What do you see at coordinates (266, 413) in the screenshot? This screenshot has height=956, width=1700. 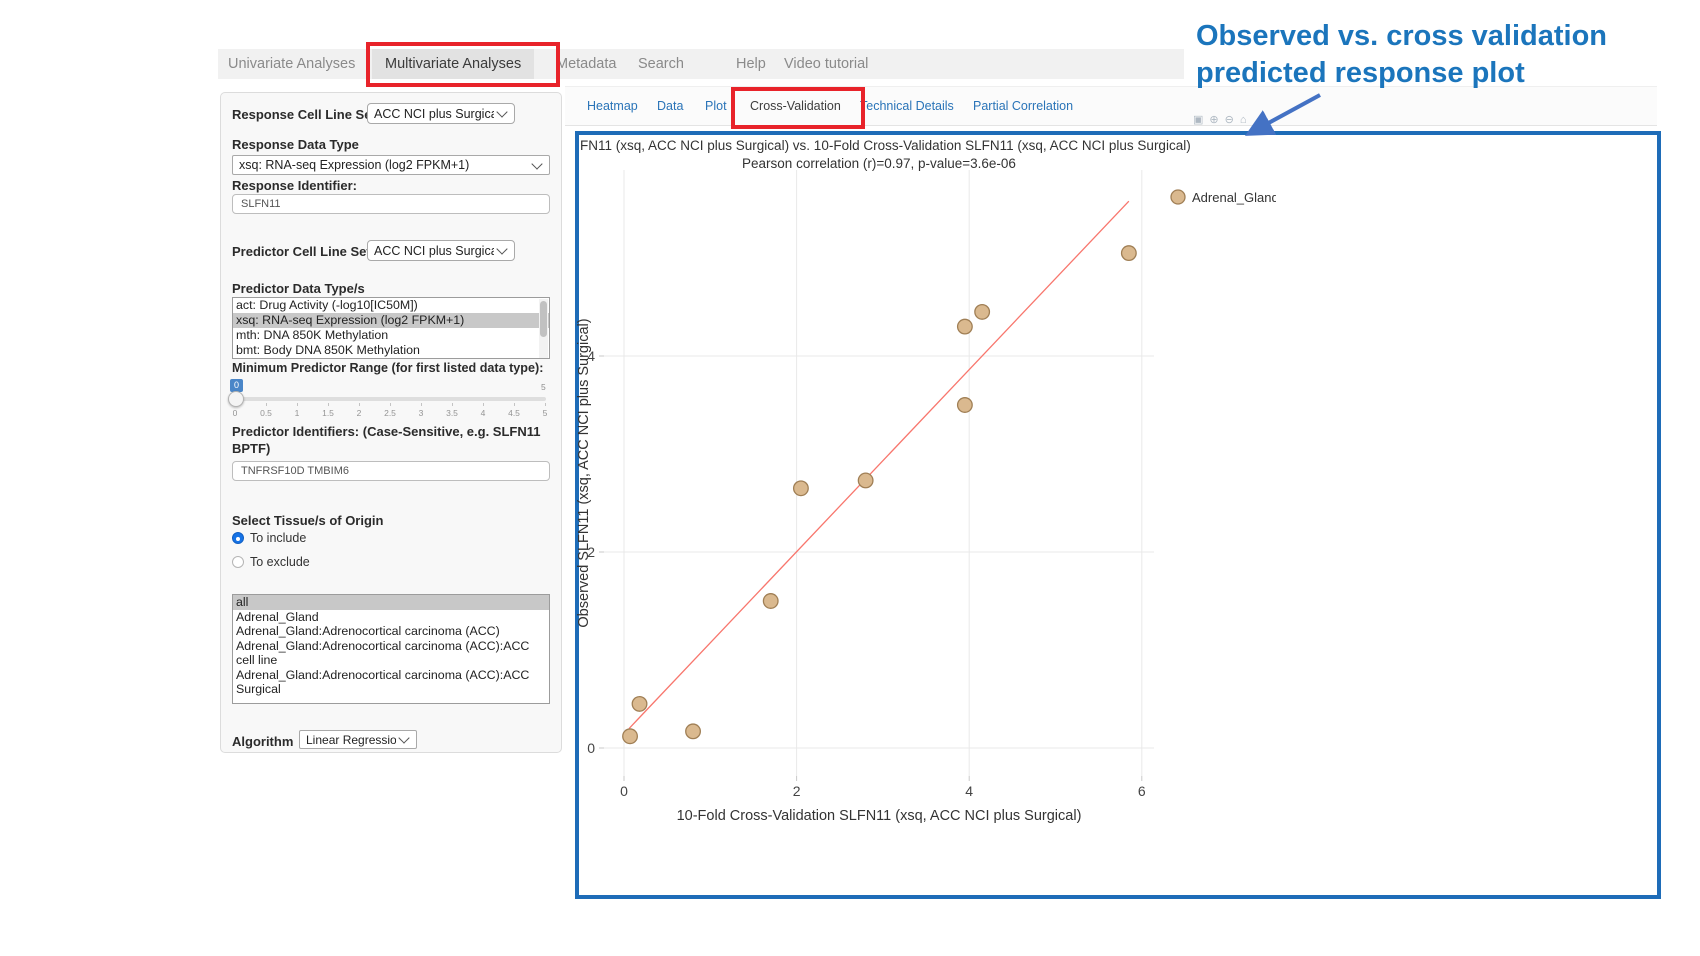 I see `slider-tick-label: 0.5` at bounding box center [266, 413].